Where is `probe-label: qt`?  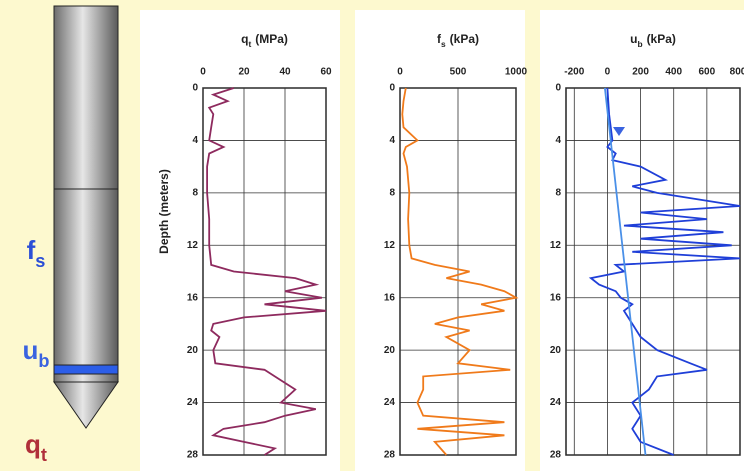 probe-label: qt is located at coordinates (36, 447).